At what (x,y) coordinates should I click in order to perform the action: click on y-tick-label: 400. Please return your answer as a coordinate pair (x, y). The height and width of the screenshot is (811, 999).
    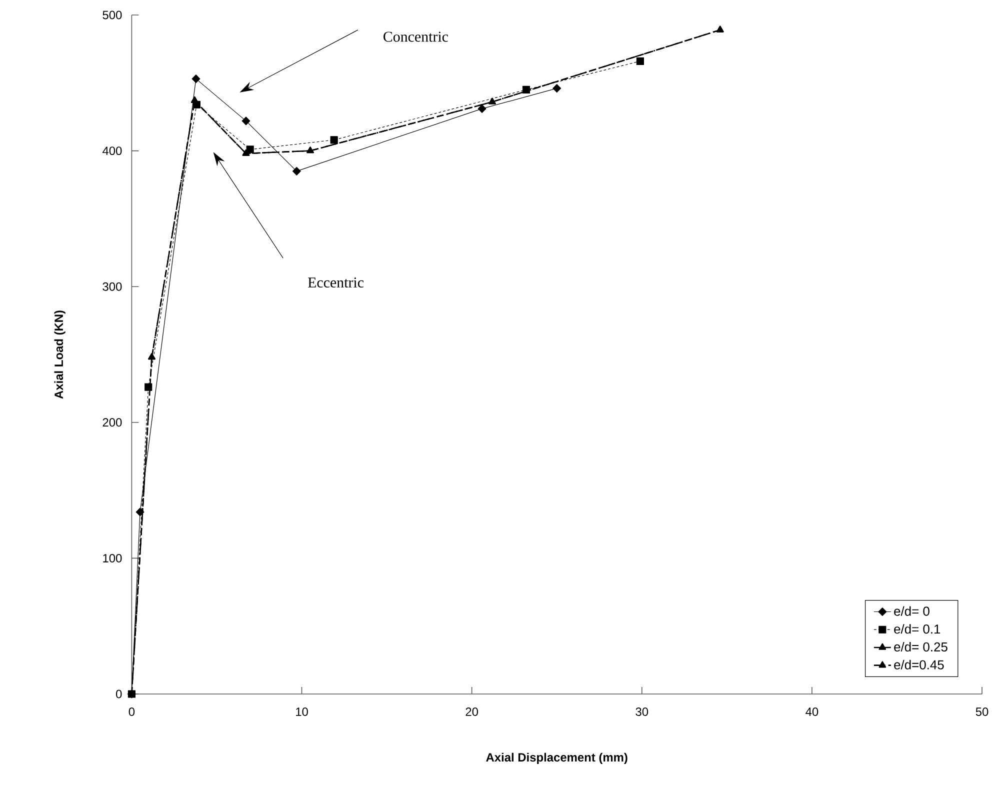
    Looking at the image, I should click on (112, 151).